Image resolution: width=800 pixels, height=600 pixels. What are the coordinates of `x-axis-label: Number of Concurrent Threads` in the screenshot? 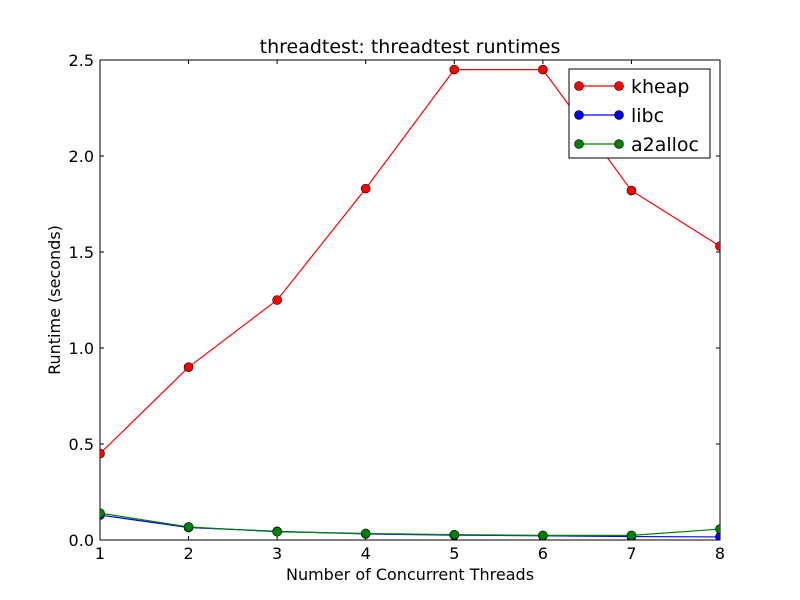 It's located at (410, 574).